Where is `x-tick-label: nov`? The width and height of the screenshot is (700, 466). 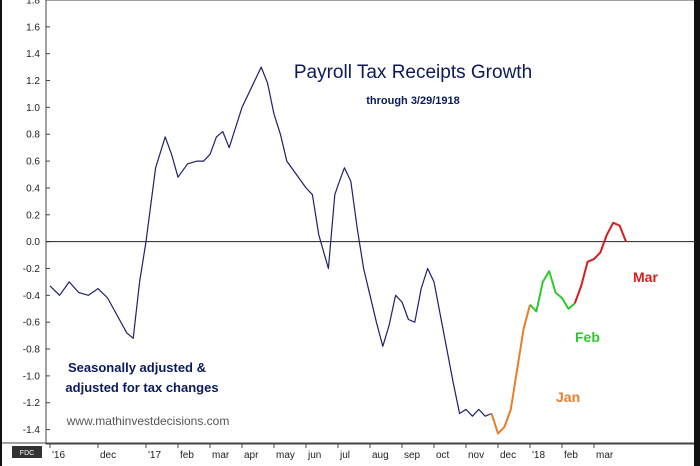 x-tick-label: nov is located at coordinates (476, 455).